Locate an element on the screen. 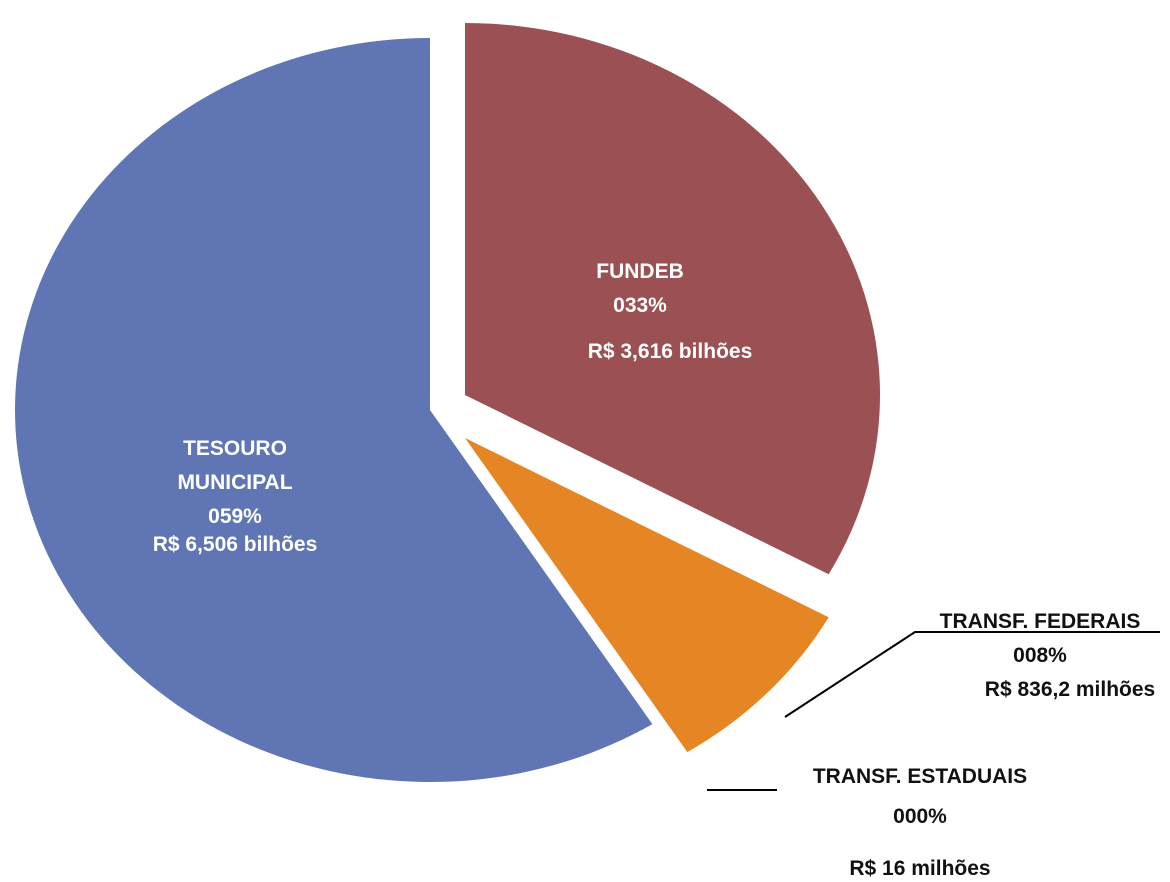 The height and width of the screenshot is (882, 1170). amount-label: R$ 3,616 bilhões is located at coordinates (670, 351).